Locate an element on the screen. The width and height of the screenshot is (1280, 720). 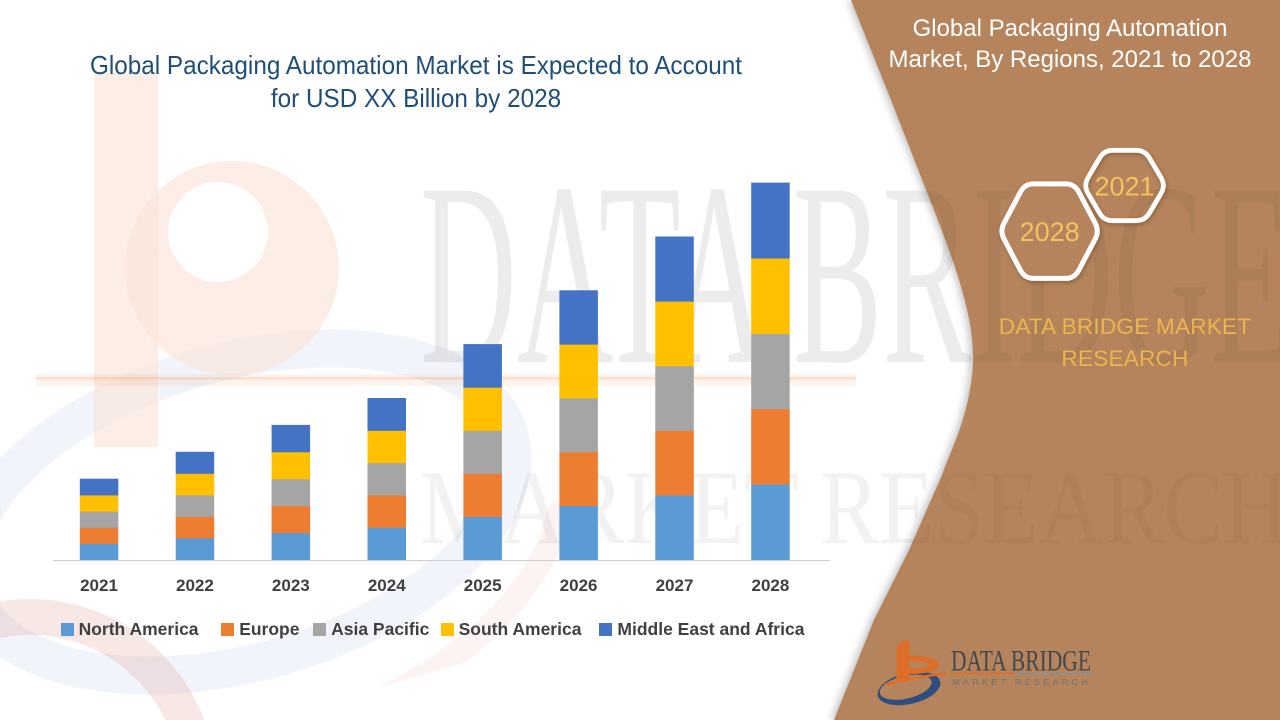
svg-text: DATA BRIDGE is located at coordinates (1021, 661).